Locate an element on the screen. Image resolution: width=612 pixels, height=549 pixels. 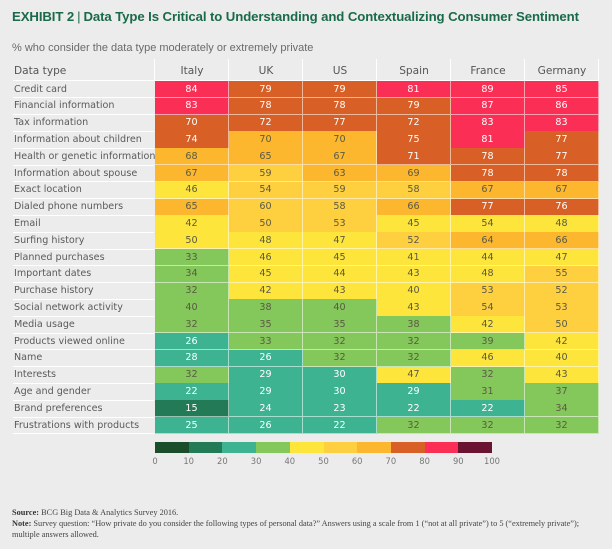
heatmap-cell: 50 is located at coordinates (266, 224).